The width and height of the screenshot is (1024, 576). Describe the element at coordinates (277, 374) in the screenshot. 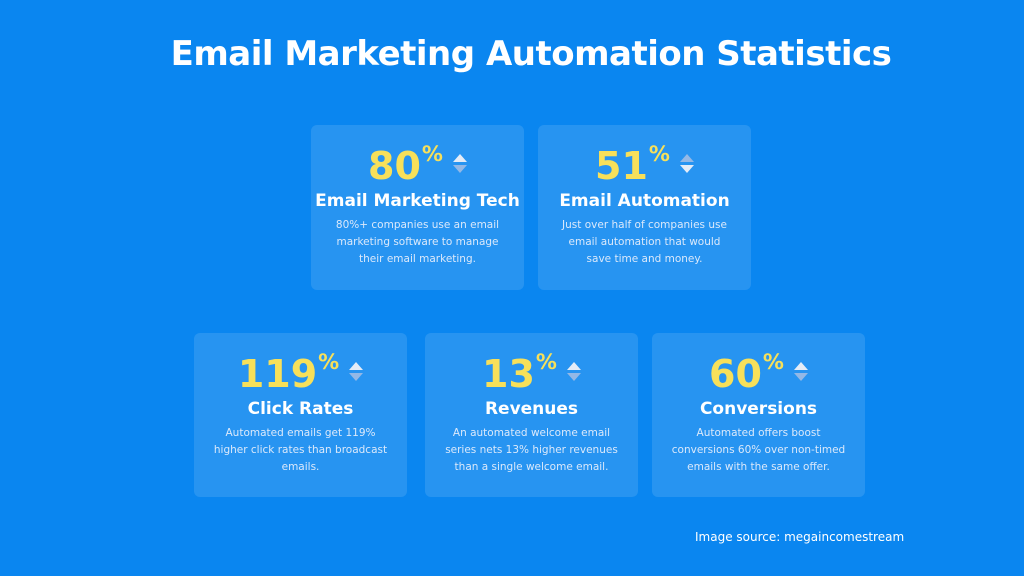

I see `stat-number: 119` at that location.